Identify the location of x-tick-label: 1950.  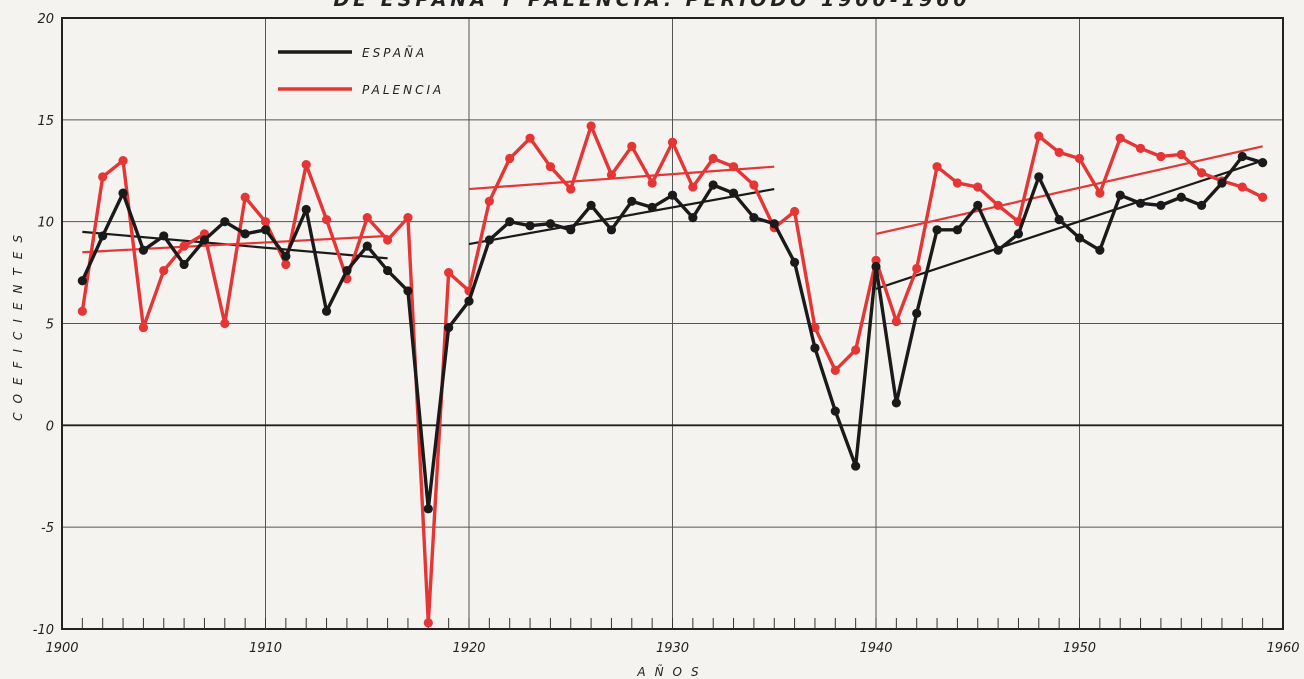
(1079, 648).